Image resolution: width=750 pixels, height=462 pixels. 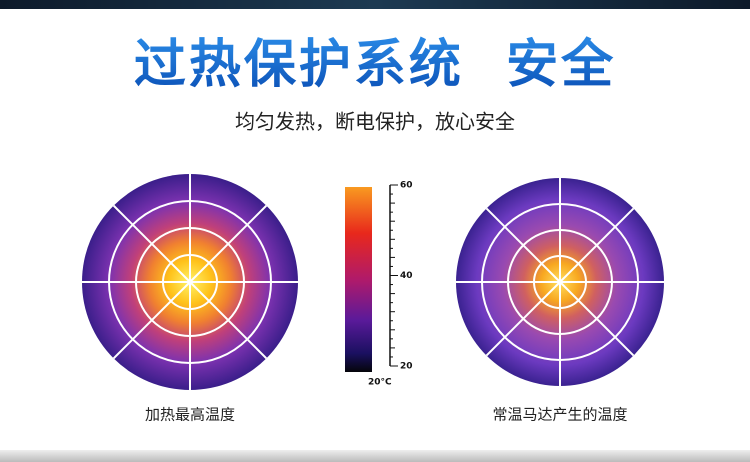 I want to click on scale-label: 60, so click(x=406, y=186).